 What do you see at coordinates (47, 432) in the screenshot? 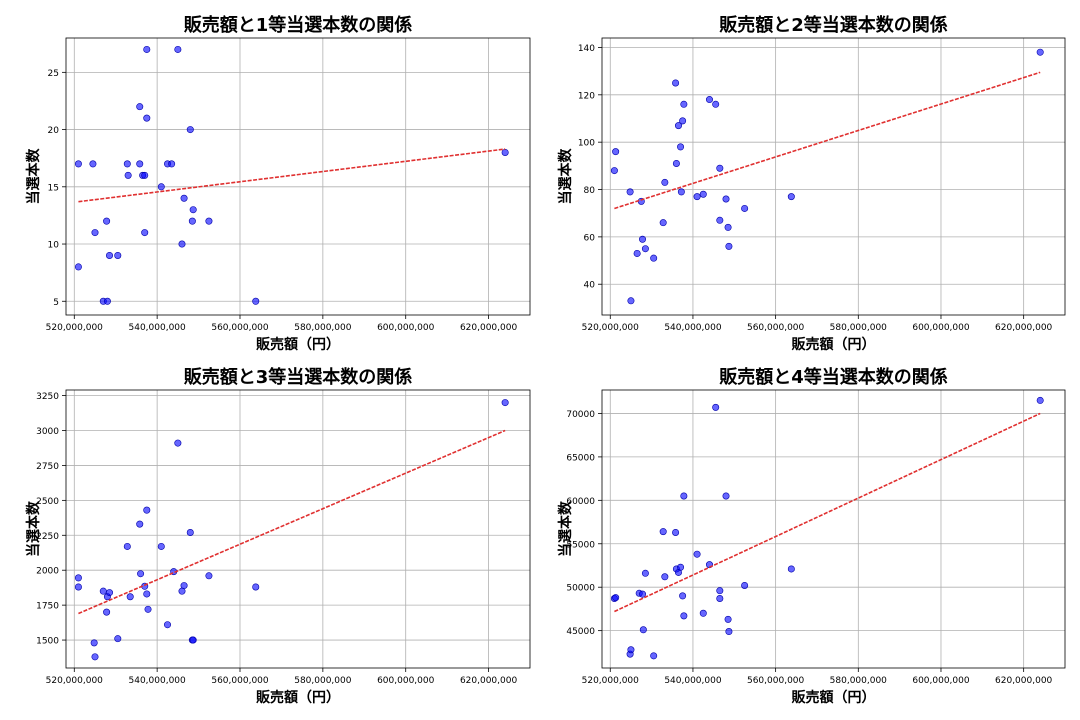
I see `y-tick-label: 3000` at bounding box center [47, 432].